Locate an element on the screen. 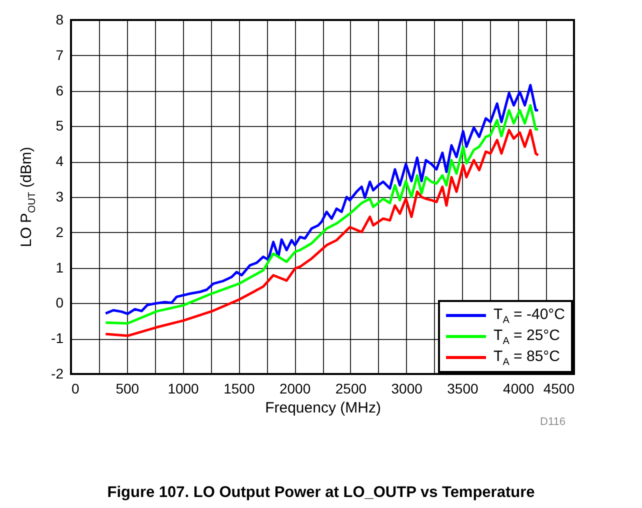 This screenshot has height=508, width=642. x-tick-label: 2500 is located at coordinates (351, 388).